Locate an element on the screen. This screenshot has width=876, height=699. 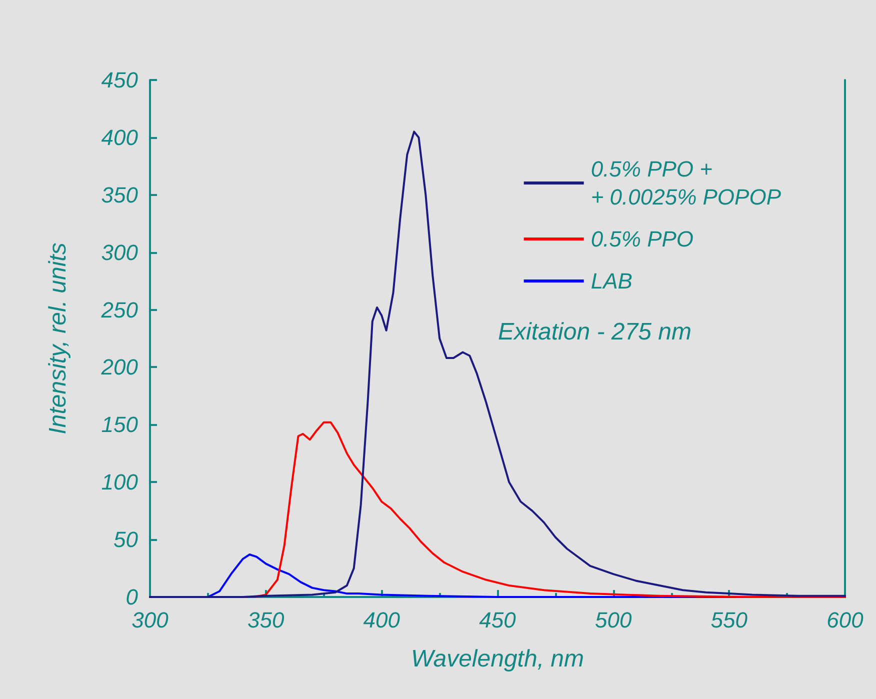
y-tick-label: 0 is located at coordinates (132, 597).